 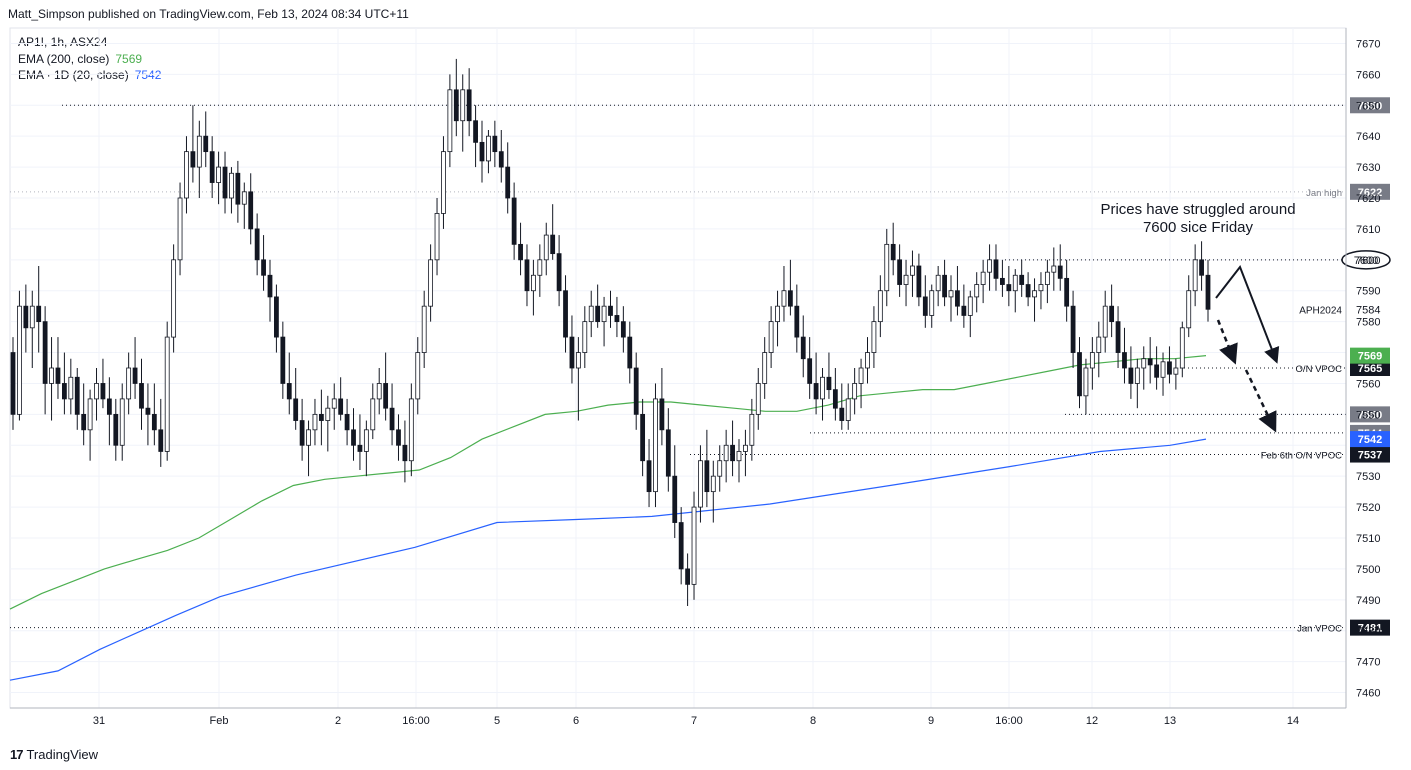 What do you see at coordinates (1370, 439) in the screenshot?
I see `ema1d-badge` at bounding box center [1370, 439].